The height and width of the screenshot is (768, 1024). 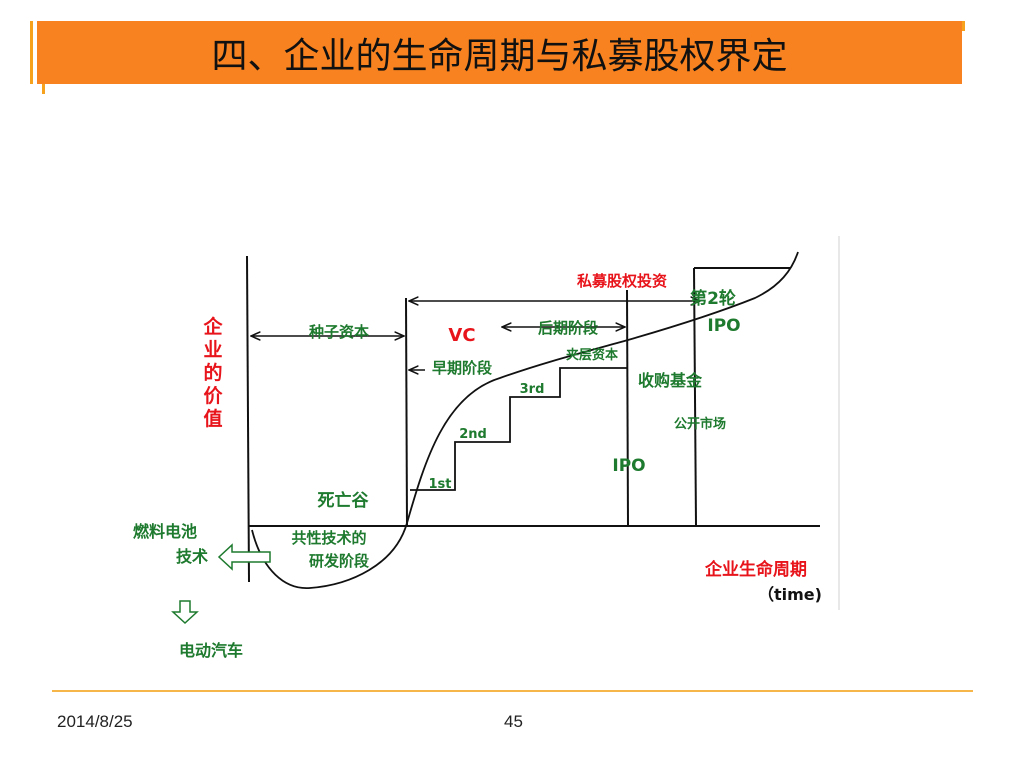 What do you see at coordinates (31, 52) in the screenshot?
I see `accent-tick-top-left` at bounding box center [31, 52].